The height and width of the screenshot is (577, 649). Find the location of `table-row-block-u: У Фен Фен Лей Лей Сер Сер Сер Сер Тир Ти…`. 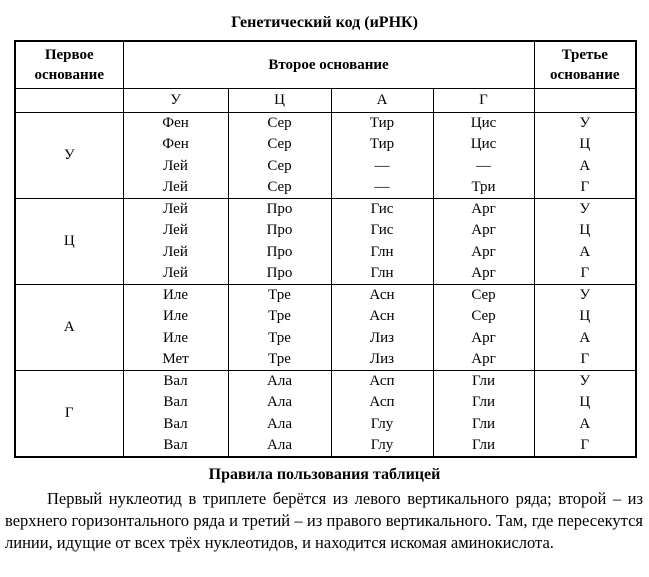

table-row-block-u: У Фен Фен Лей Лей Сер Сер Сер Сер Тир Ти… is located at coordinates (325, 155).